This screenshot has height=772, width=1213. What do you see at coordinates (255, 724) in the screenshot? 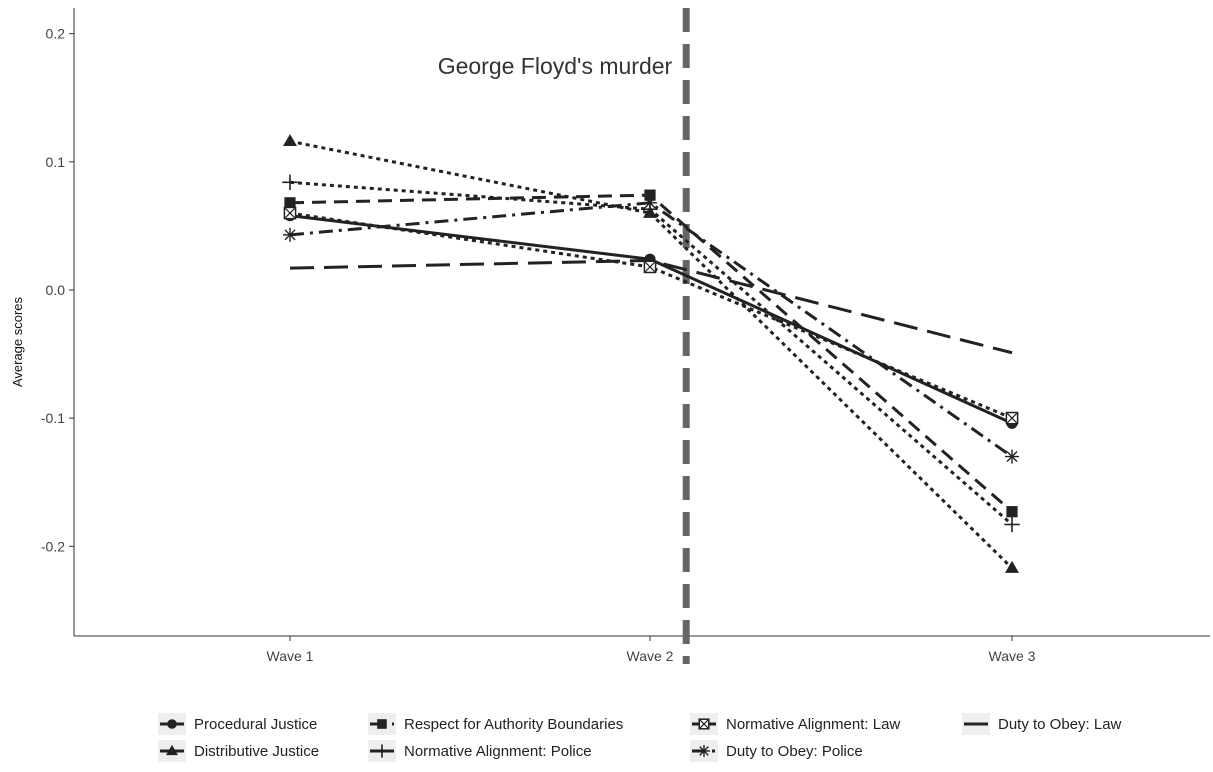
I see `legend-label: Procedural Justice` at bounding box center [255, 724].